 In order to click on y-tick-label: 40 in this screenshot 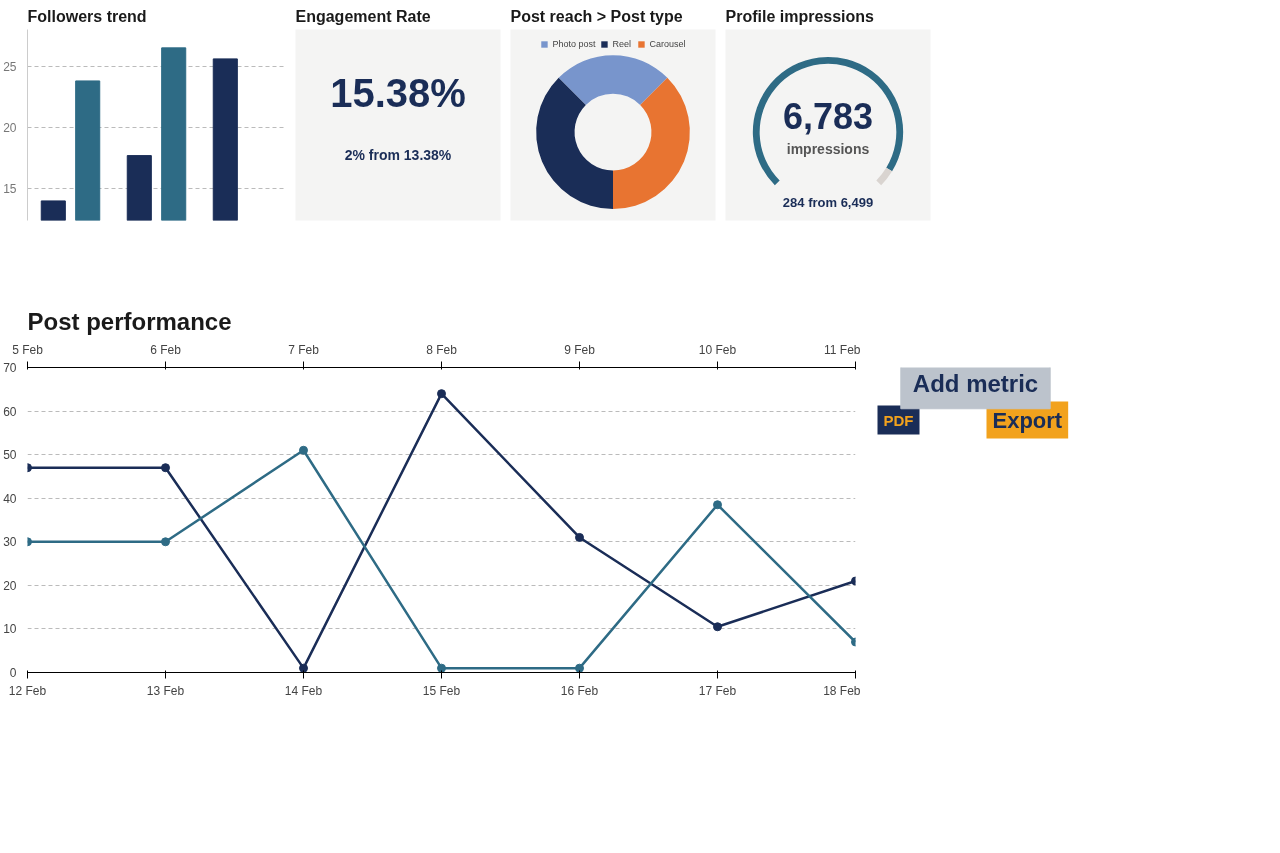, I will do `click(10, 498)`.